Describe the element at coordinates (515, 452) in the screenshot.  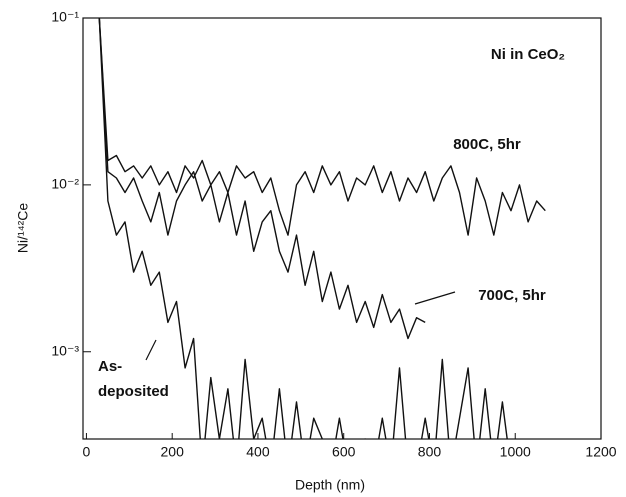
I see `x-tick-label: 1000` at that location.